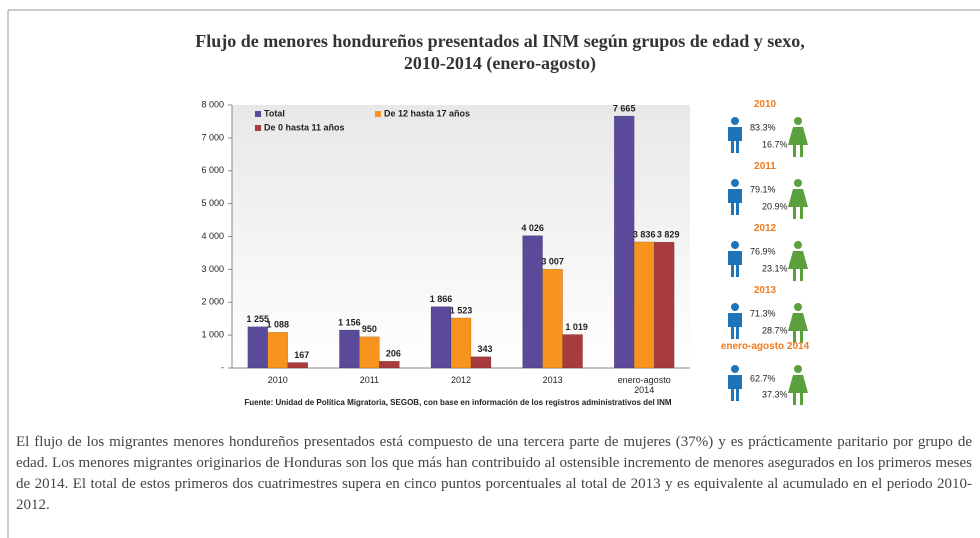 This screenshot has height=538, width=980. Describe the element at coordinates (763, 127) in the screenshot. I see `male-share: 83.3%` at that location.